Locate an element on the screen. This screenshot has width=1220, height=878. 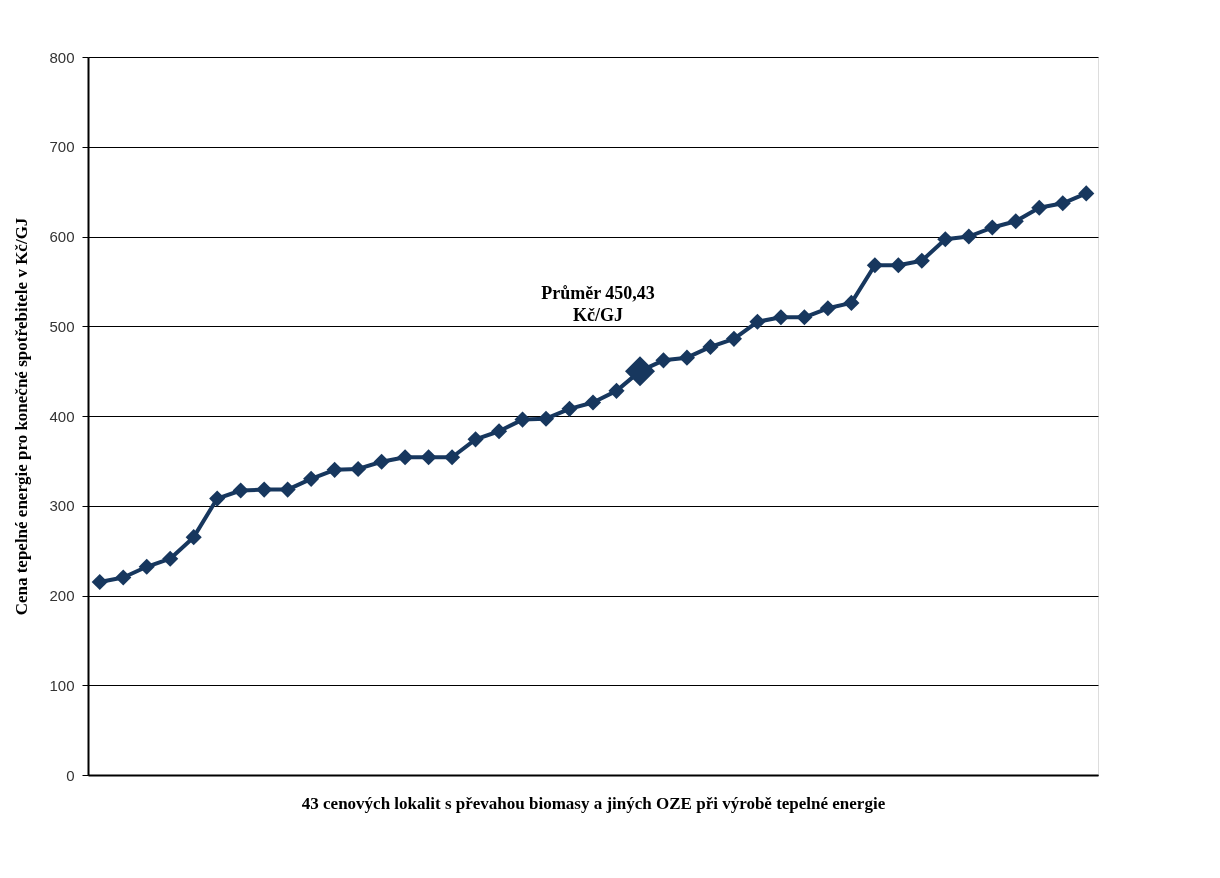
y-tick-label: 800 is located at coordinates (62, 57).